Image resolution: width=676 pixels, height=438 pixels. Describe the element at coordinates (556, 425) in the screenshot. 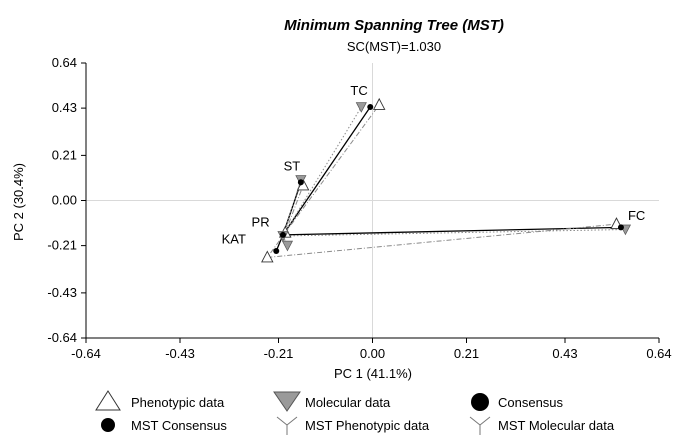

I see `legend-label: MST Molecular data` at that location.